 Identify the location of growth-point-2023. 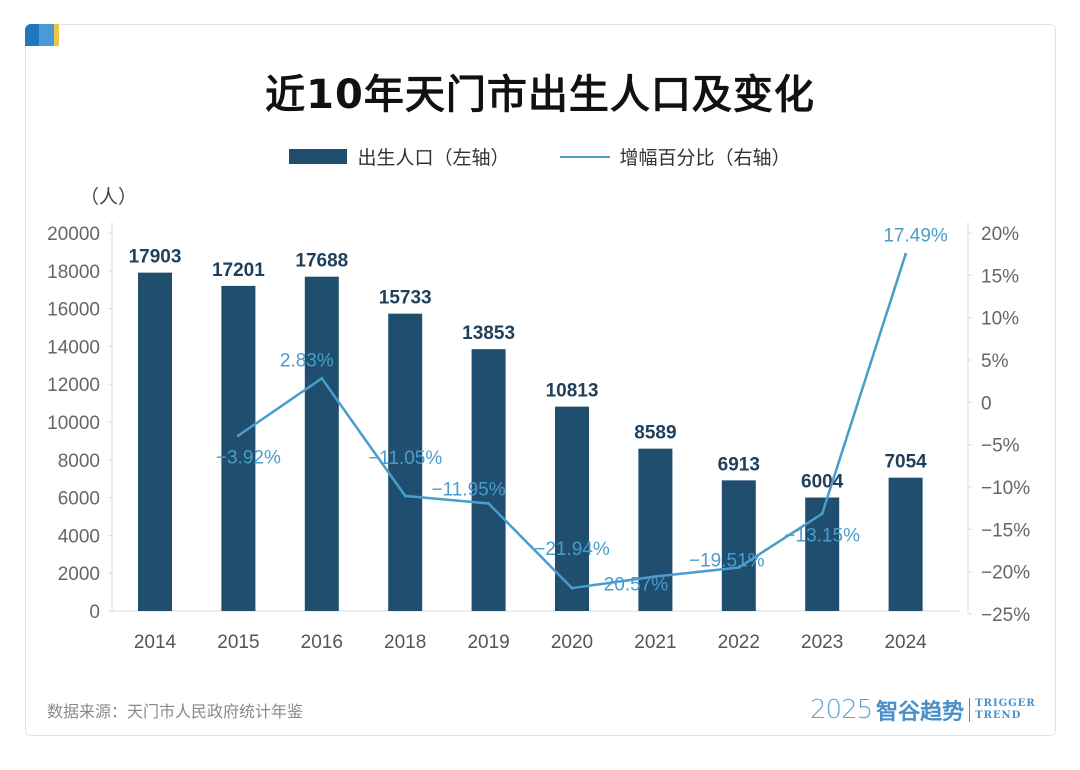
(822, 514).